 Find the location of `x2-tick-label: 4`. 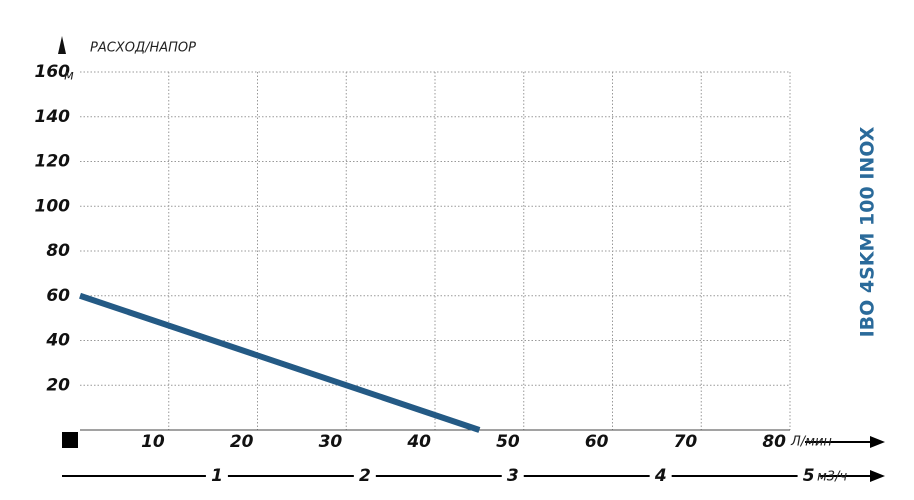

x2-tick-label: 4 is located at coordinates (660, 476).